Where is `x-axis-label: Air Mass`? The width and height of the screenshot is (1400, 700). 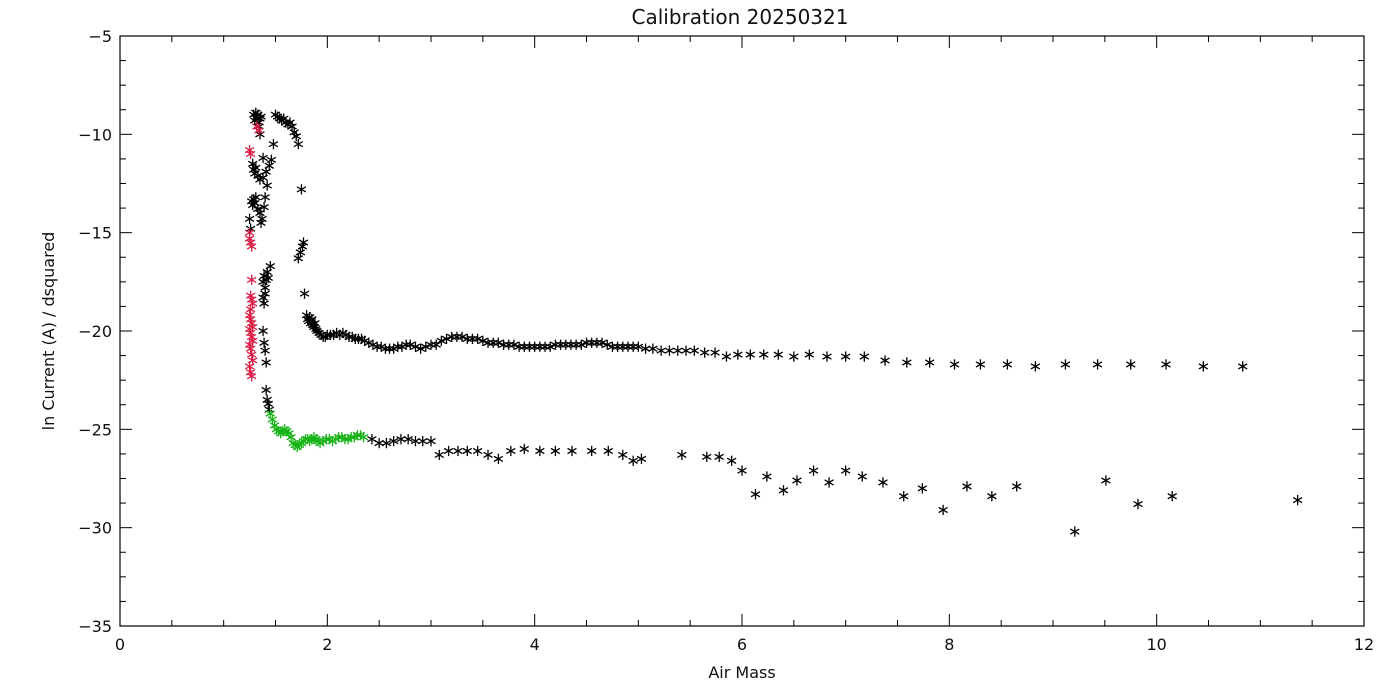 x-axis-label: Air Mass is located at coordinates (741, 672).